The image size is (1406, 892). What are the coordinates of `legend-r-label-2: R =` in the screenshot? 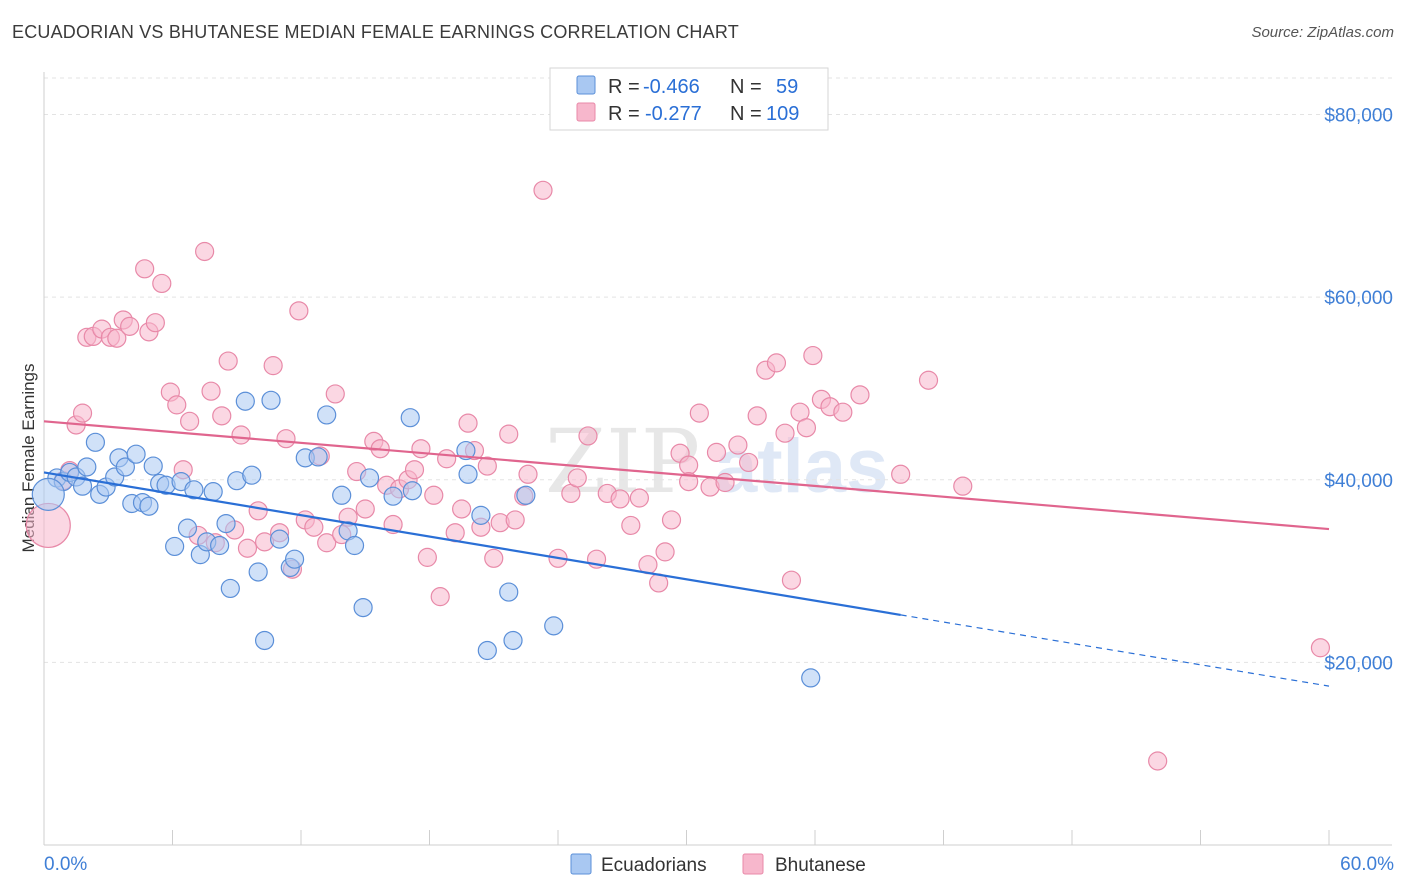 It's located at (624, 114).